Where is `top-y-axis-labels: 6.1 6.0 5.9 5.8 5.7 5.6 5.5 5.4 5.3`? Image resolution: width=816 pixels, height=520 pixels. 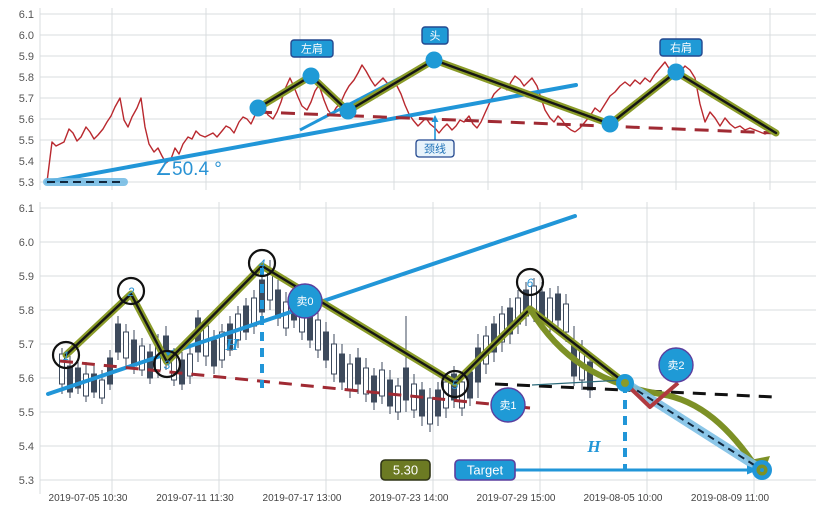
top-y-axis-labels: 6.1 6.0 5.9 5.8 5.7 5.6 5.5 5.4 5.3 is located at coordinates (26, 99).